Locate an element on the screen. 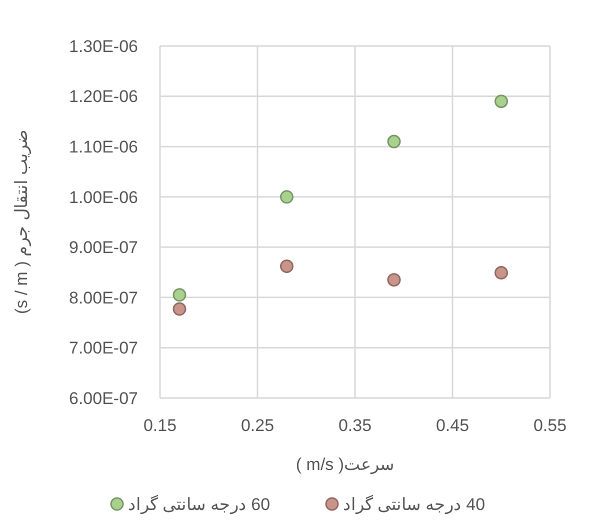 The height and width of the screenshot is (530, 590). y-tick-label: 1.20E-06 is located at coordinates (103, 96).